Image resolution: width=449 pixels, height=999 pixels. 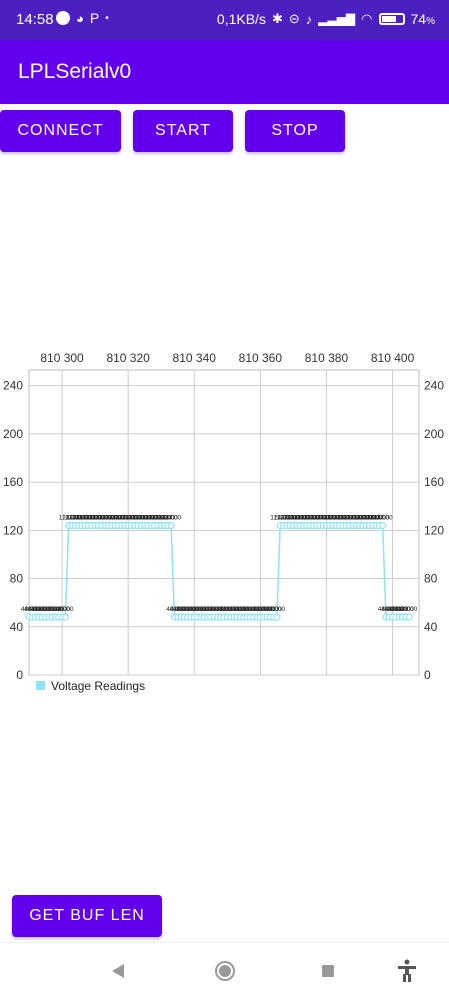 What do you see at coordinates (224, 20) in the screenshot?
I see `status-bar: 14:58 ◕ Ρ • 0,1KB/s ✱ ⊝ ♪ ▂▃▅▇ ◠ 74%` at bounding box center [224, 20].